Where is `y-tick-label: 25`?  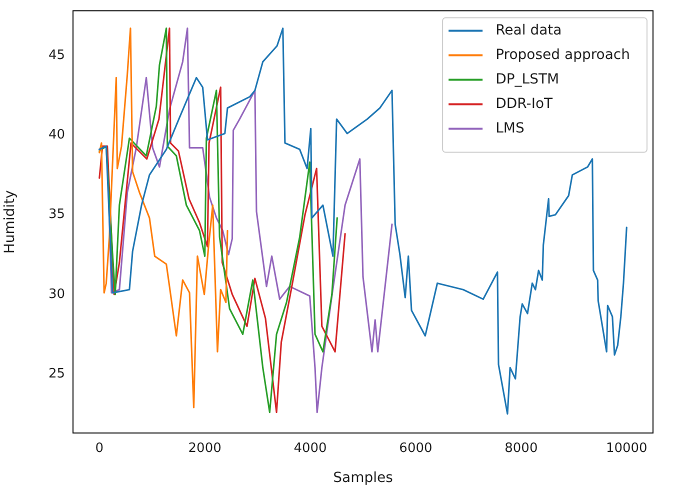
y-tick-label: 25 is located at coordinates (56, 374).